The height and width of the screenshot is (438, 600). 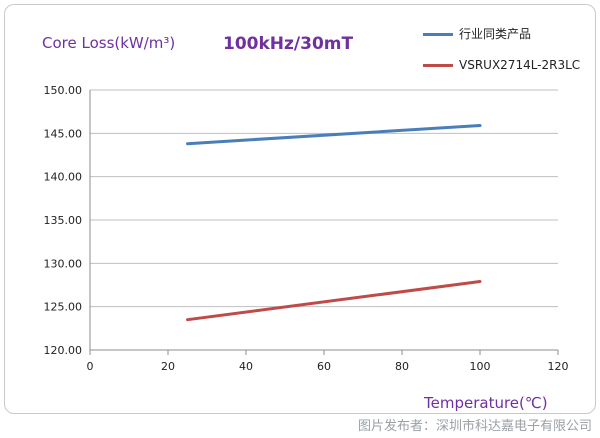 I want to click on x-tick-label: 120, so click(x=558, y=366).